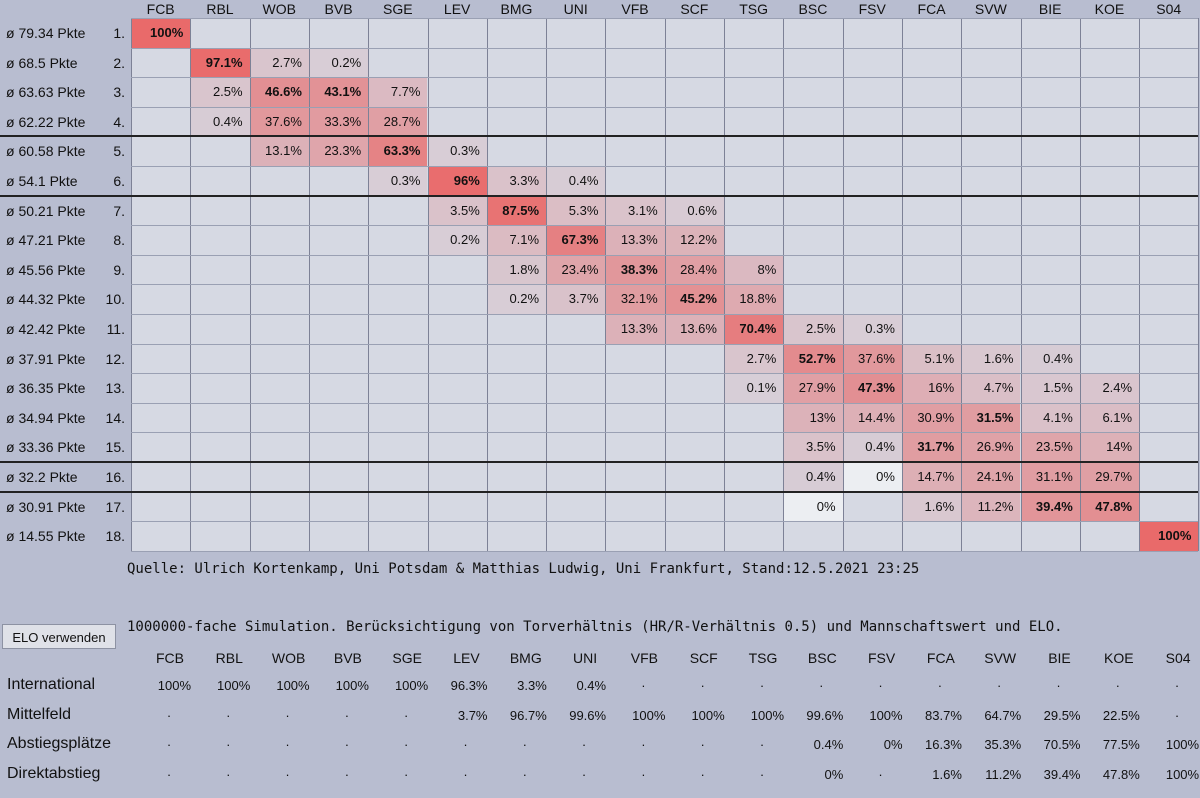  Describe the element at coordinates (398, 151) in the screenshot. I see `probability-cell: 63.3%` at that location.